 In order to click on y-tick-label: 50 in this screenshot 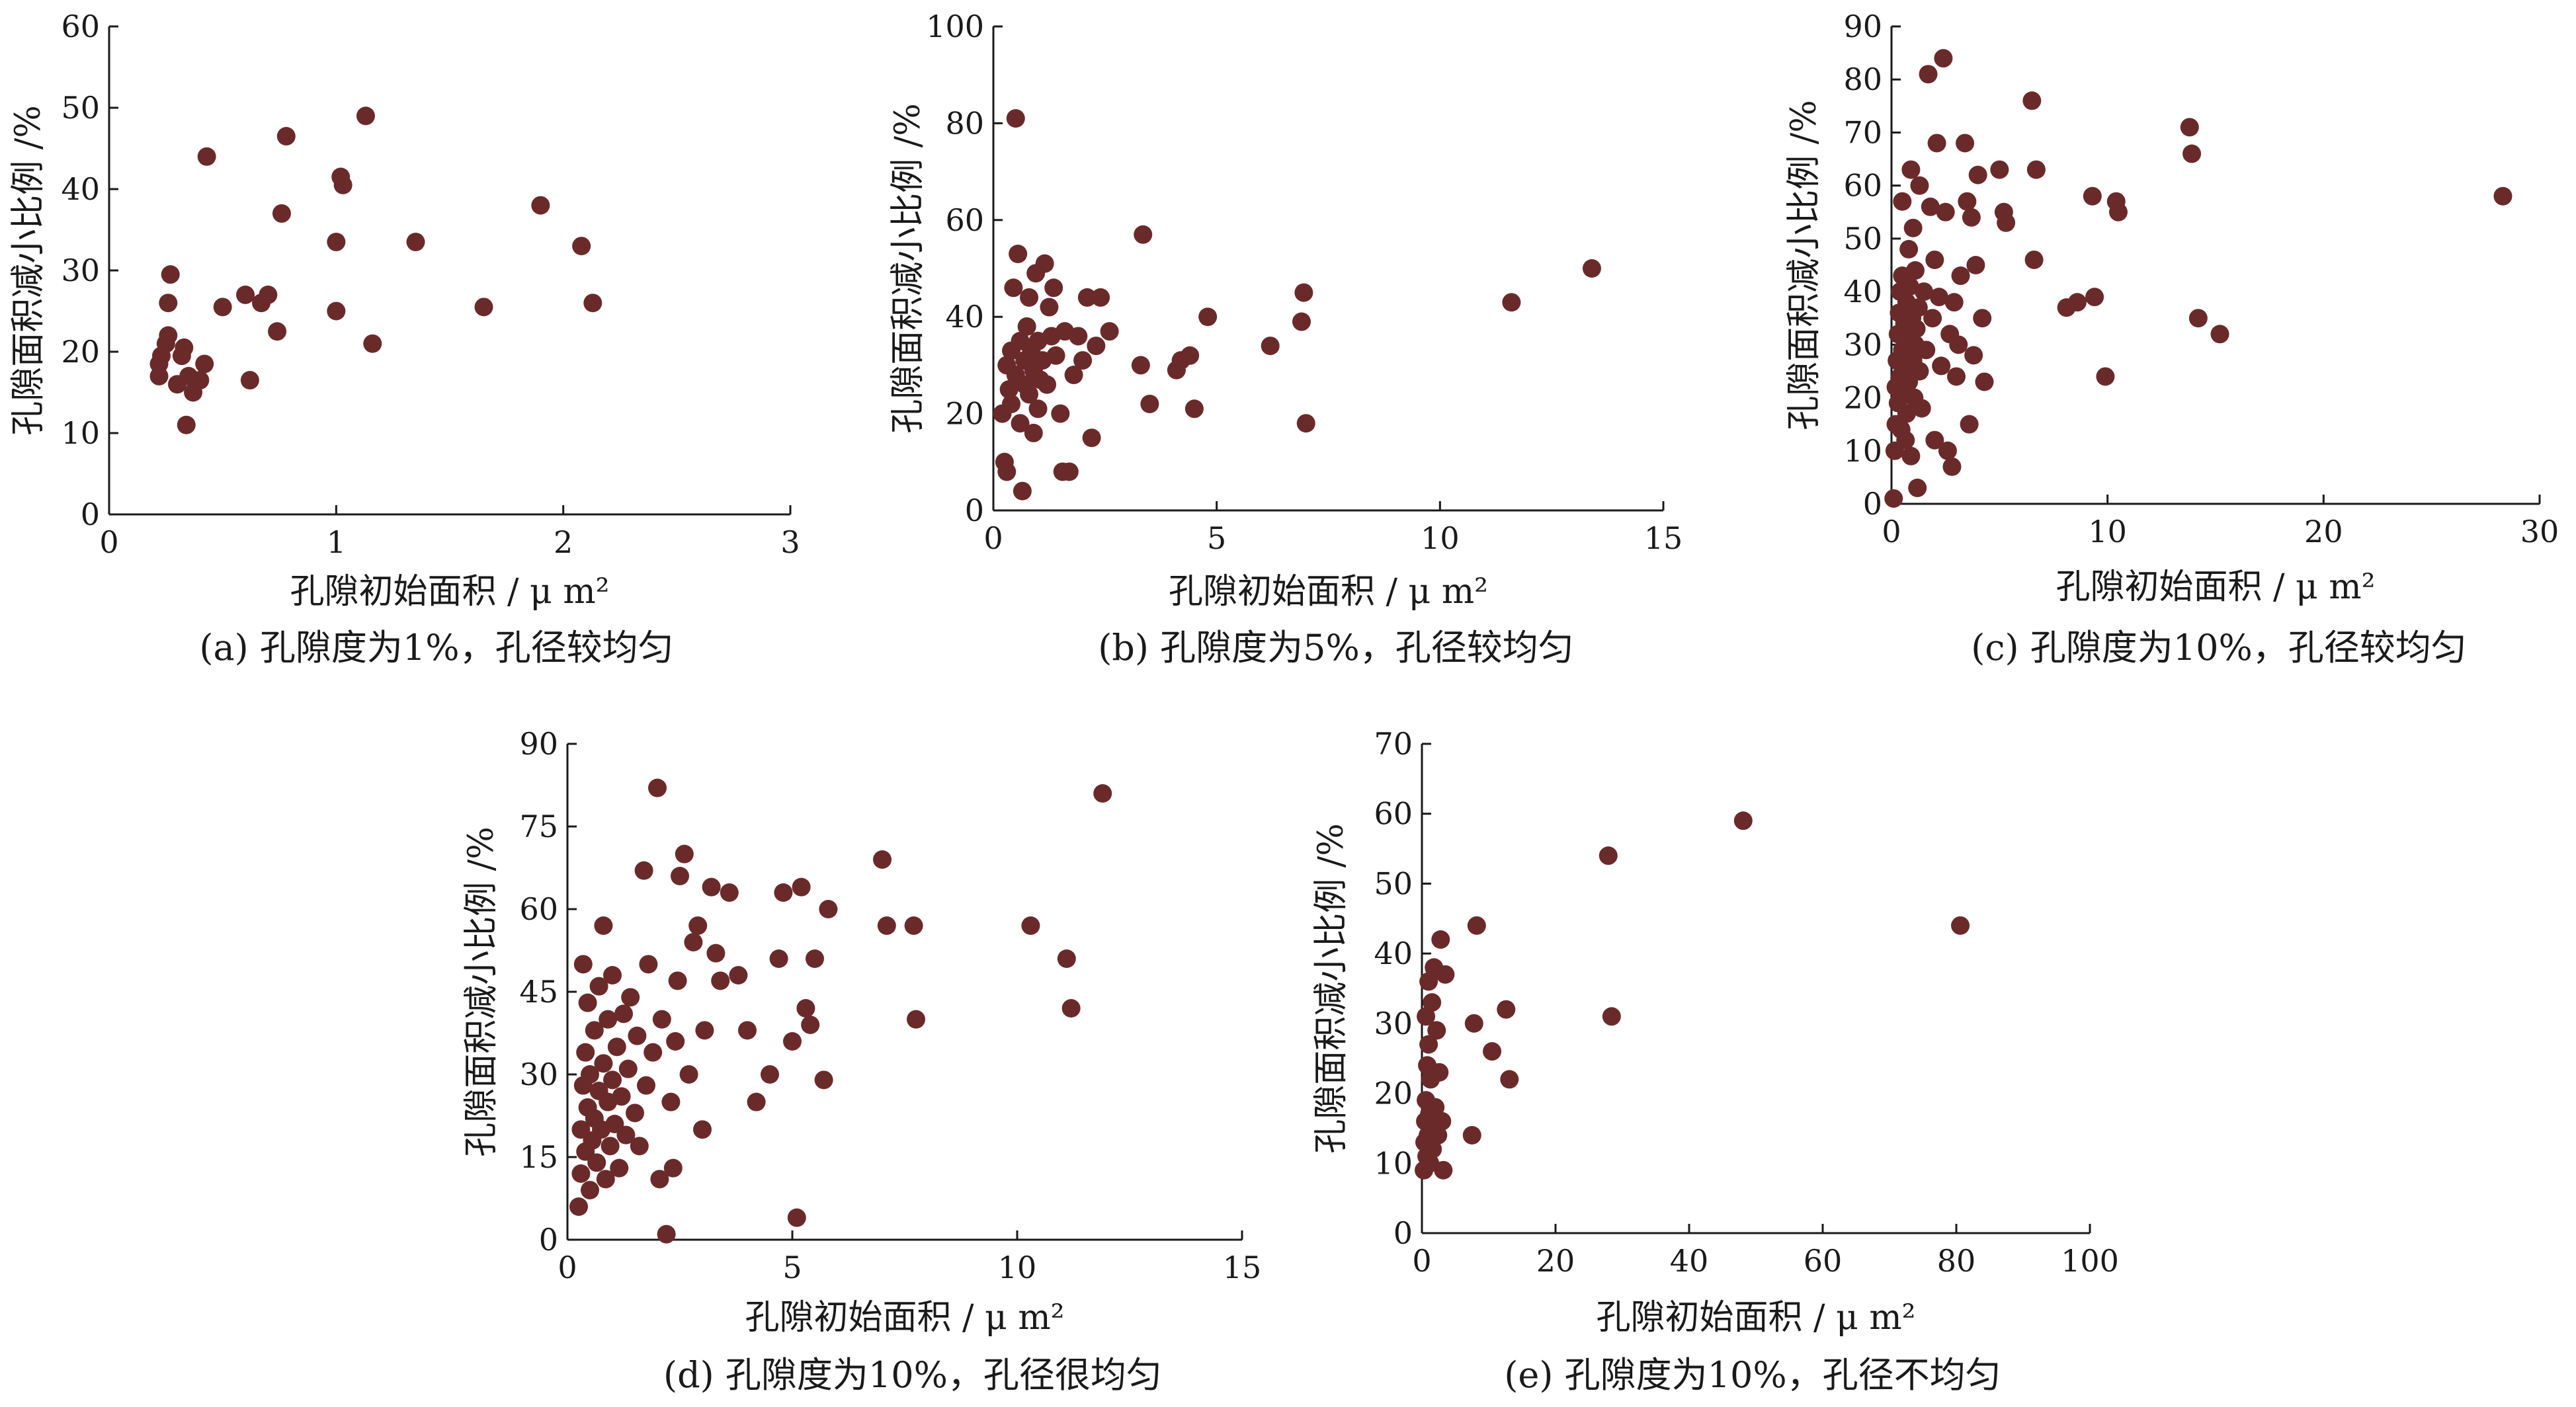, I will do `click(80, 108)`.